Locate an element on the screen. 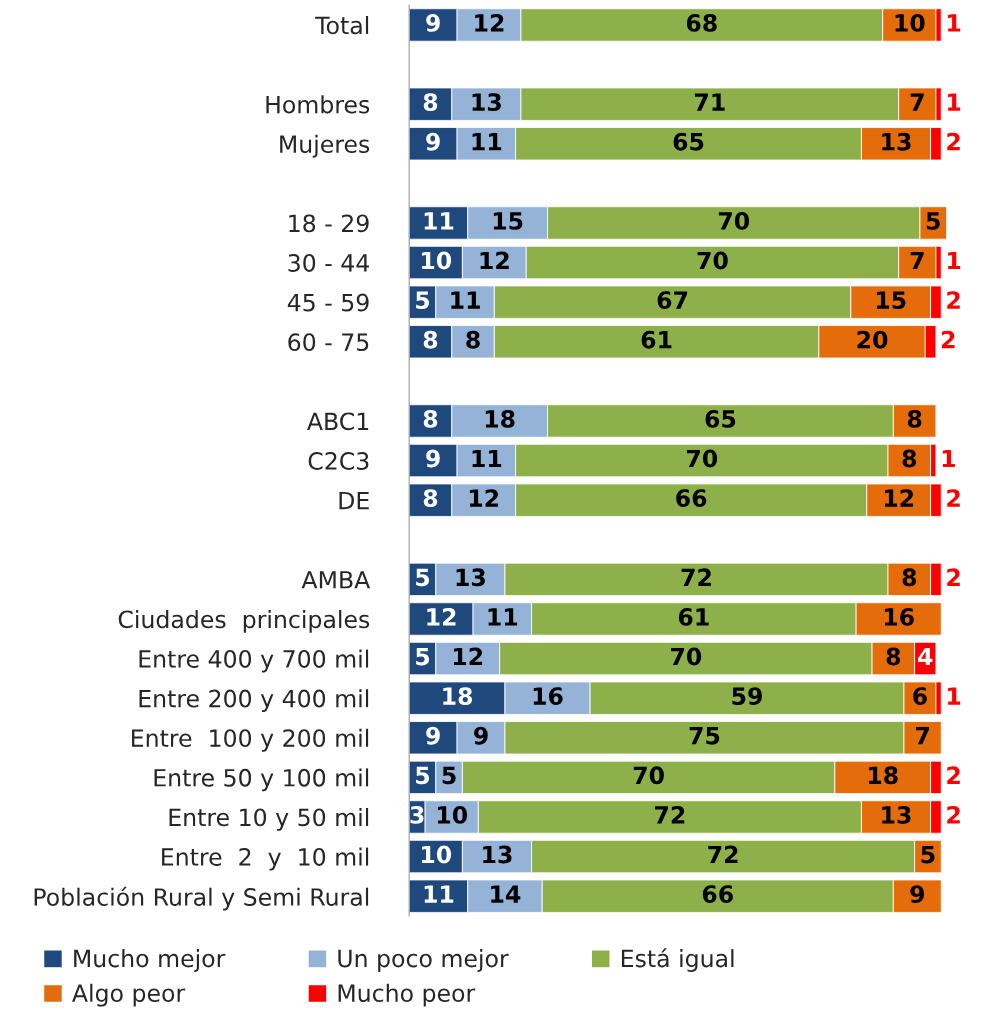 Image resolution: width=986 pixels, height=1035 pixels. y-tick-label: Entre 2 y 10 mil is located at coordinates (265, 859).